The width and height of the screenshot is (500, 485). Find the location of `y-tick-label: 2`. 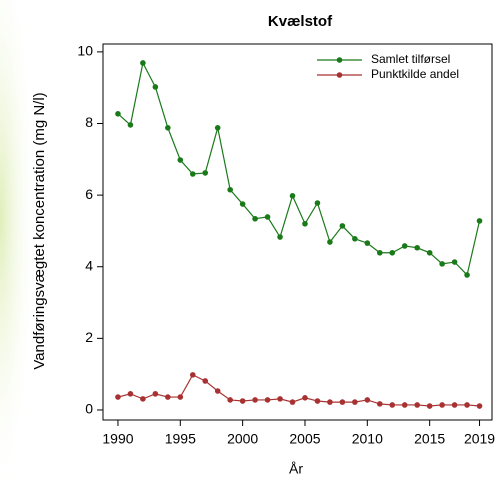

y-tick-label: 2 is located at coordinates (89, 337).